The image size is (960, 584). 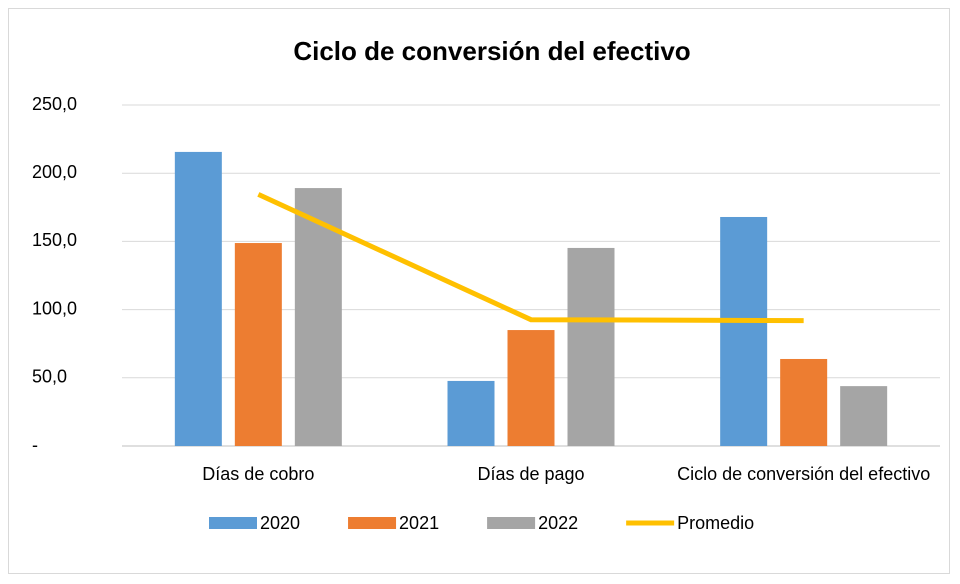 What do you see at coordinates (530, 258) in the screenshot?
I see `line` at bounding box center [530, 258].